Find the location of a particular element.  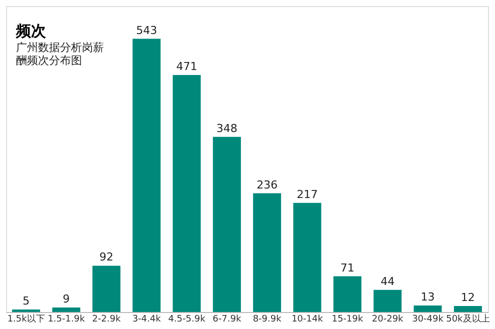

data-label: 13 is located at coordinates (427, 297).